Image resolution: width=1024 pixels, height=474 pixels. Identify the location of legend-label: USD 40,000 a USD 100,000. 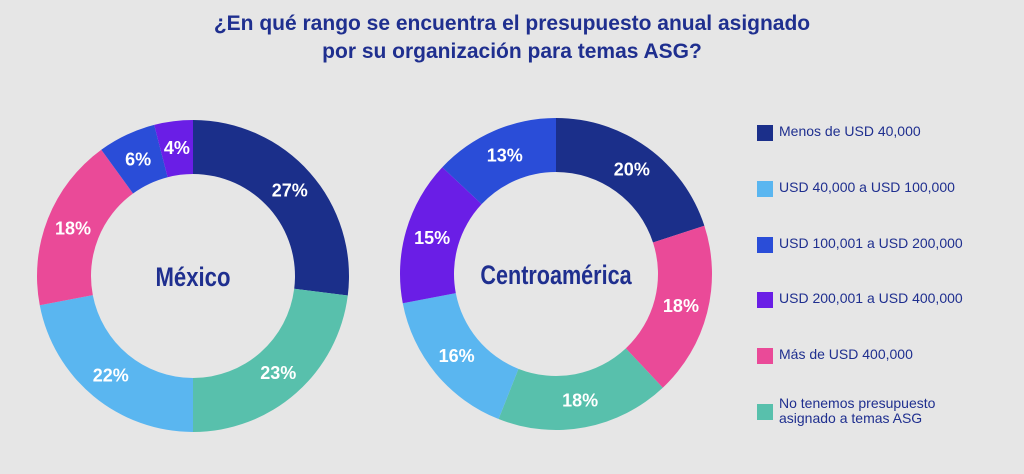
(867, 187).